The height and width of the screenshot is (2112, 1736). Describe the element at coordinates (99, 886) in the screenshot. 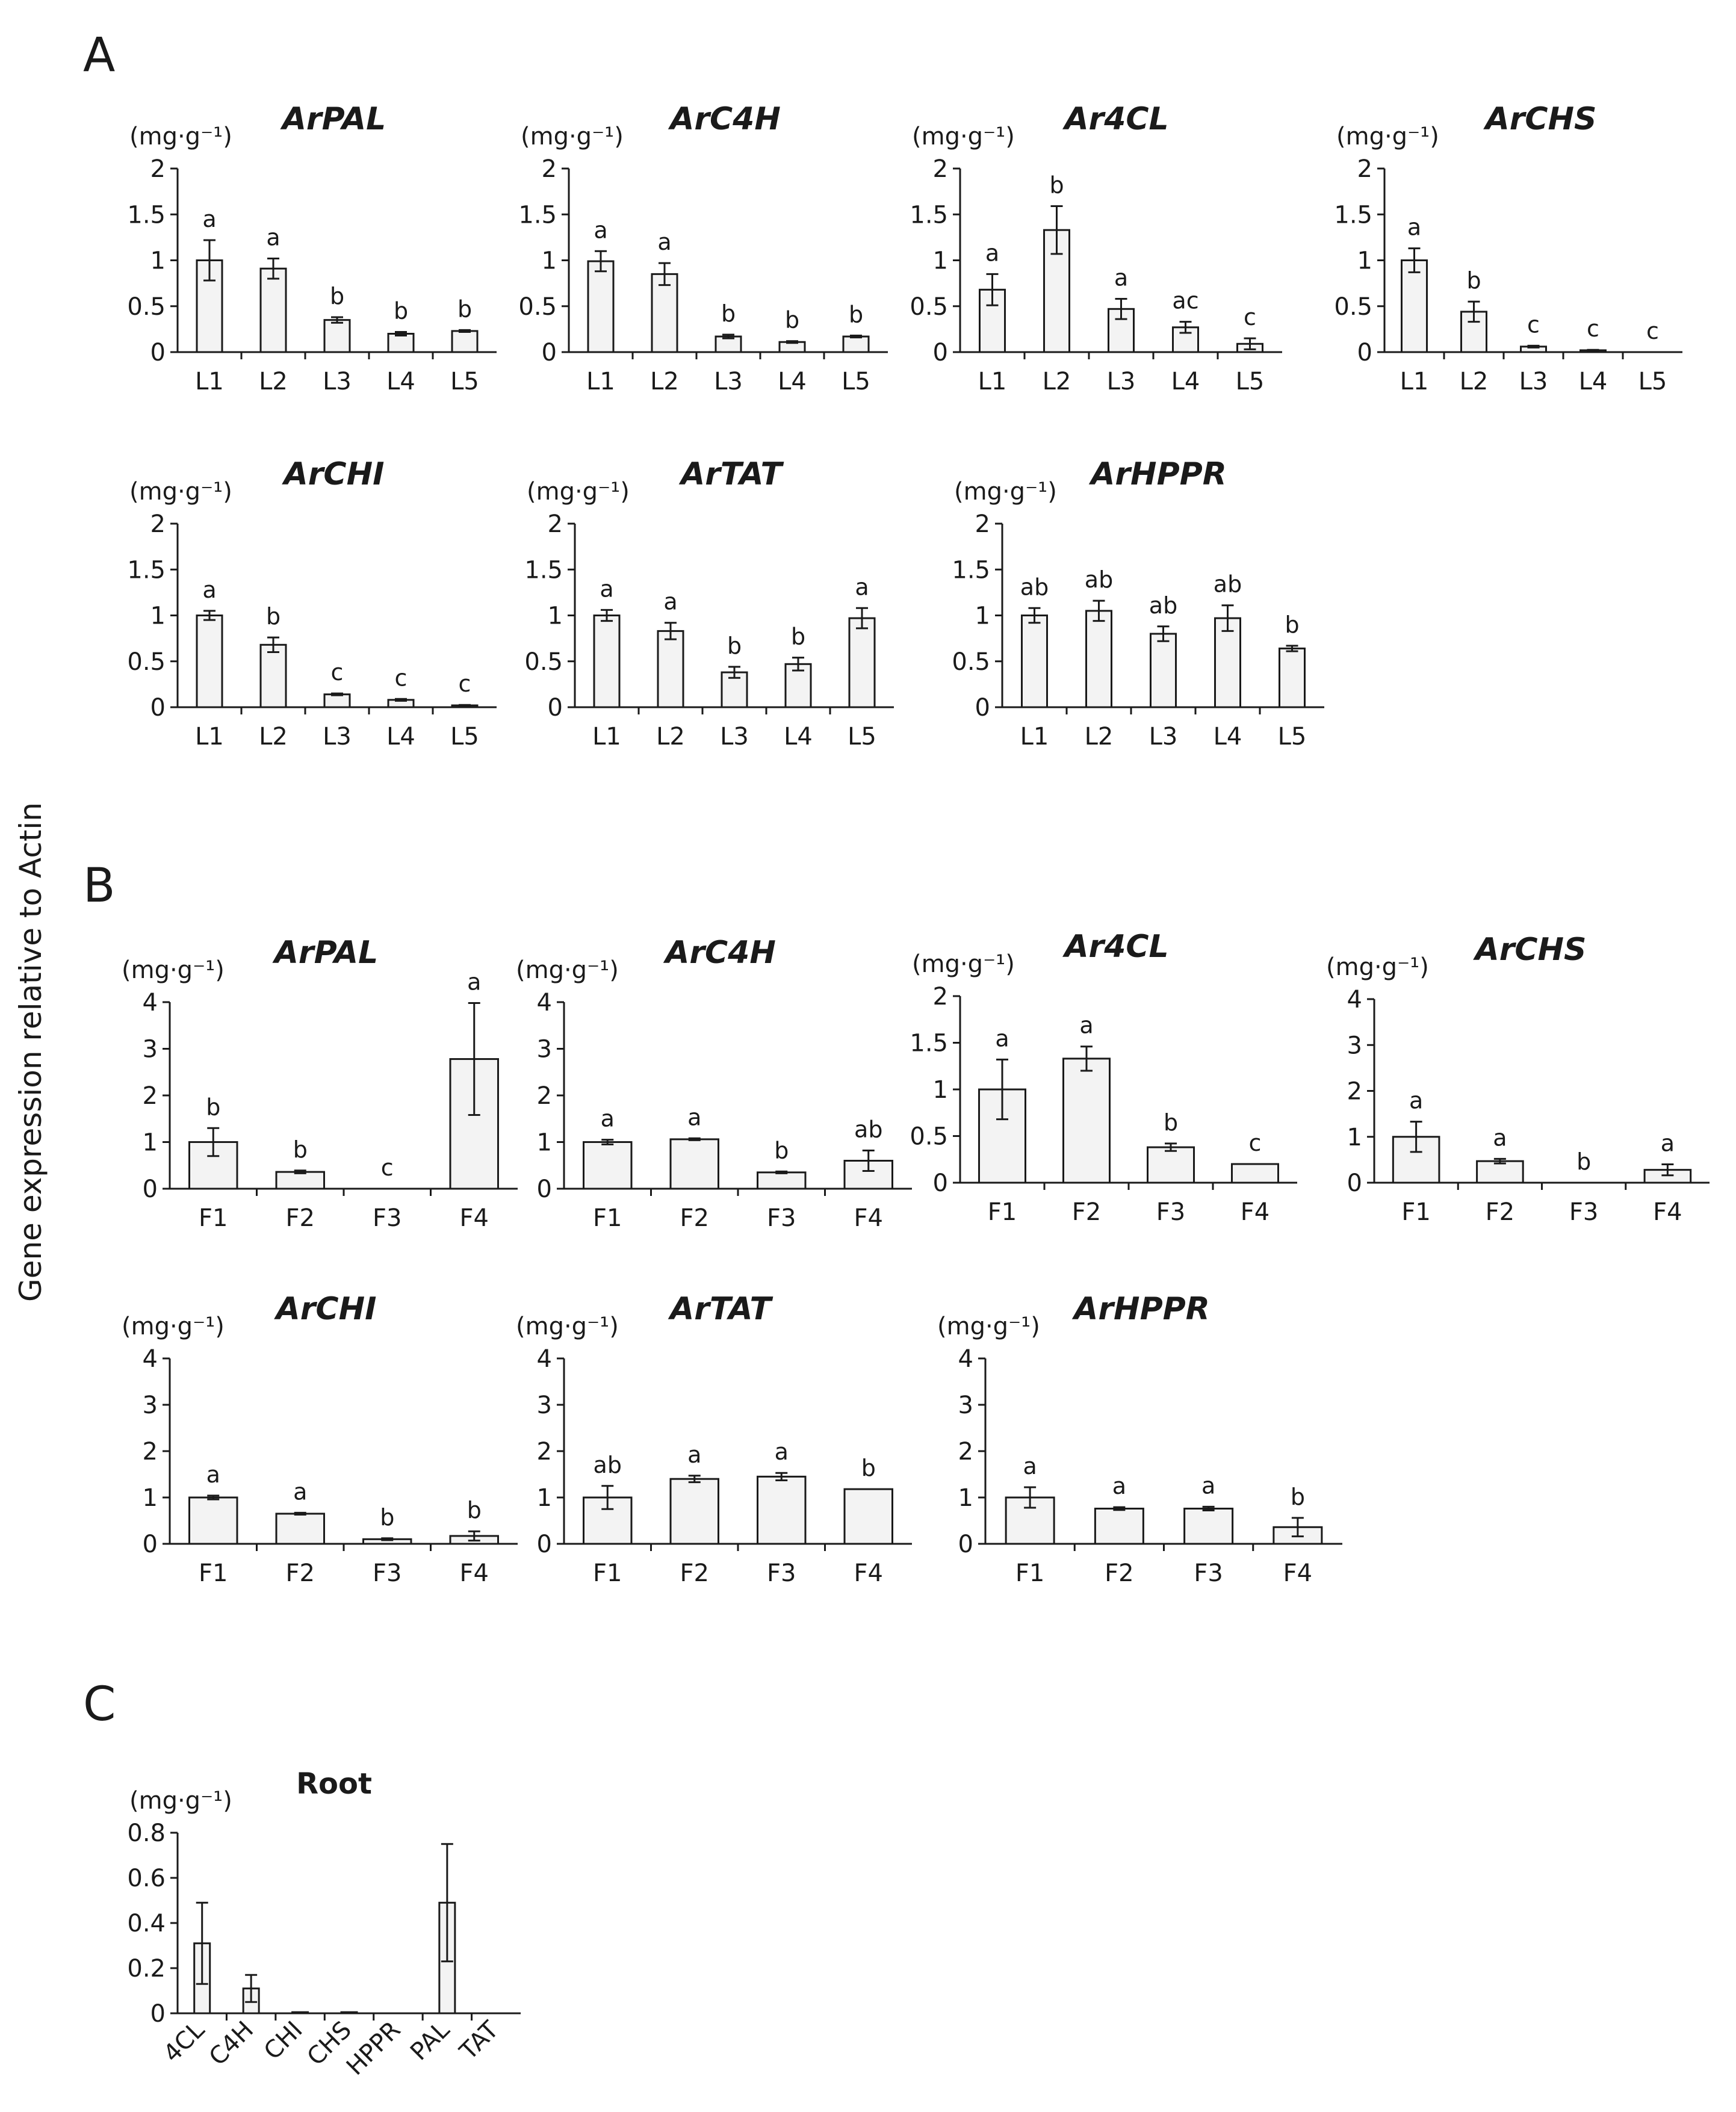

I see `panel-letter-b: B` at that location.